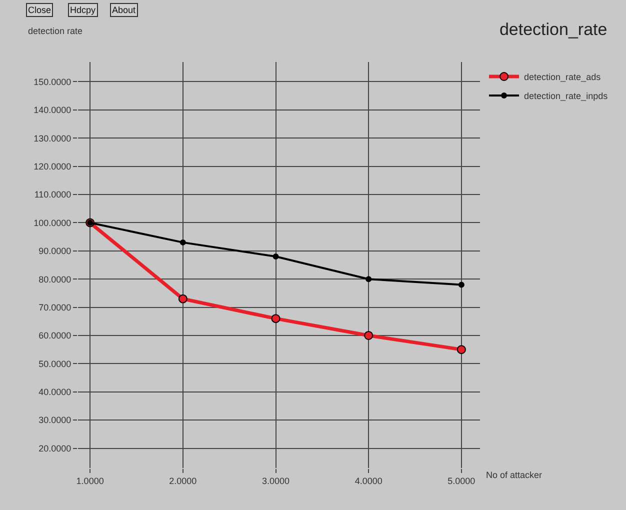 This screenshot has height=510, width=626. Describe the element at coordinates (55, 335) in the screenshot. I see `y-tick-label: 60.0000` at that location.